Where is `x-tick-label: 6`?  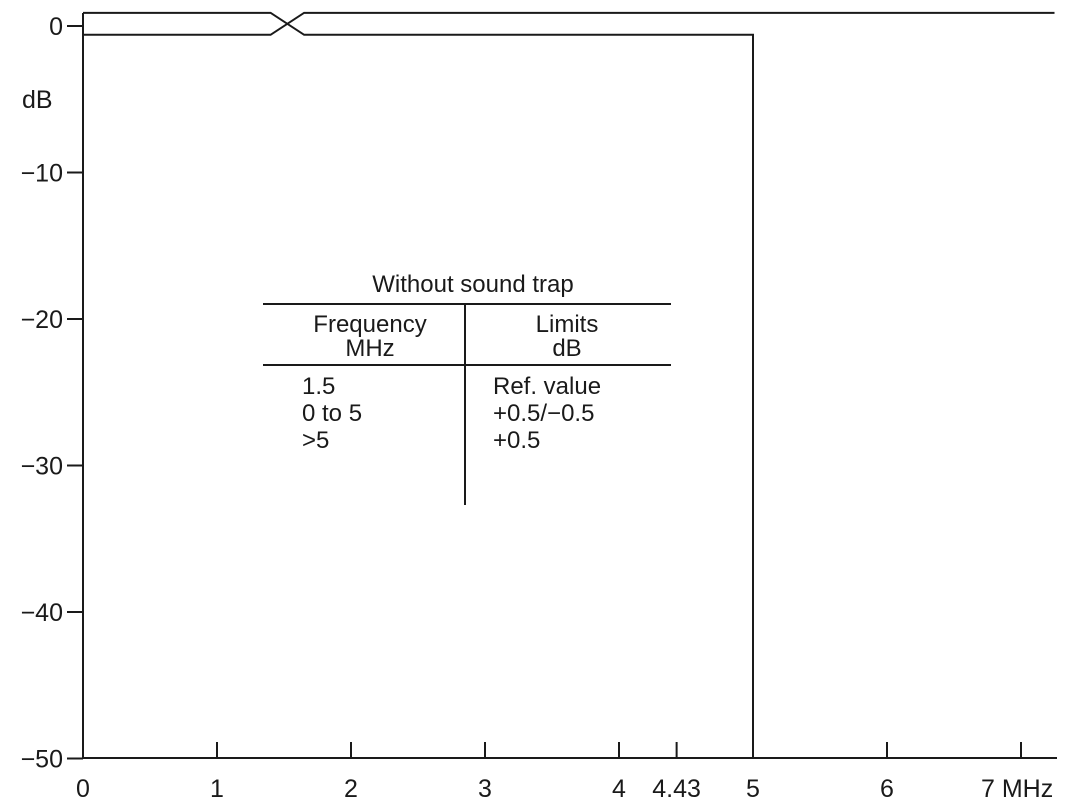
x-tick-label: 6 is located at coordinates (887, 789).